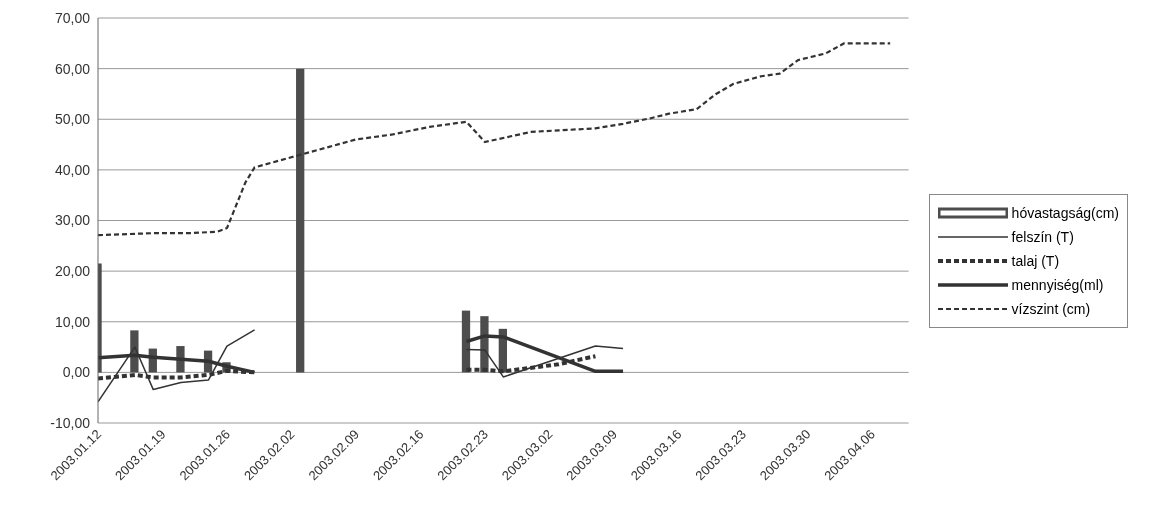  What do you see at coordinates (1065, 212) in the screenshot?
I see `legend-label: hóvastagság(cm)` at bounding box center [1065, 212].